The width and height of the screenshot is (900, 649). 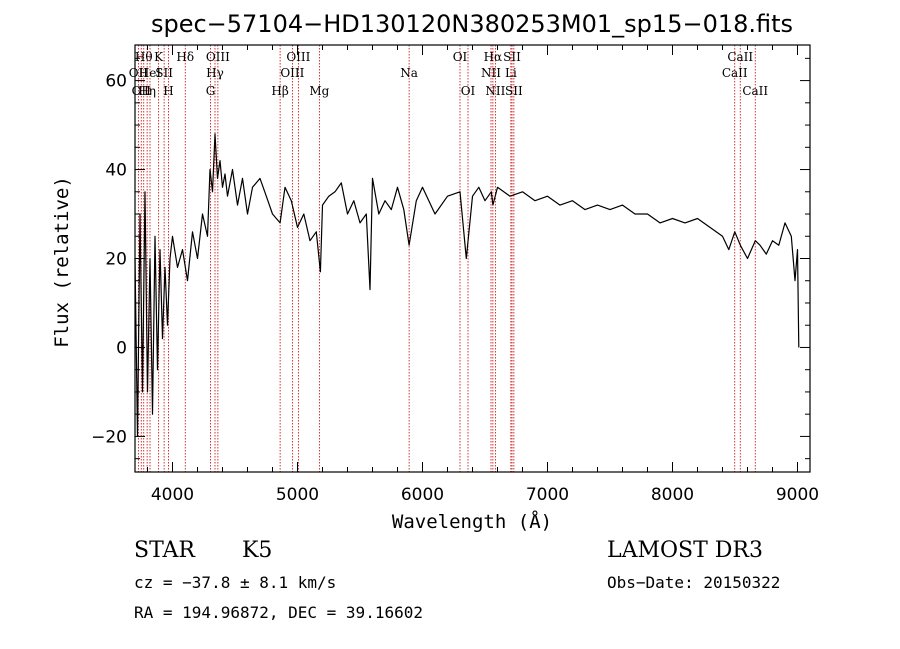 I want to click on line-marker-label: Hη, so click(x=147, y=91).